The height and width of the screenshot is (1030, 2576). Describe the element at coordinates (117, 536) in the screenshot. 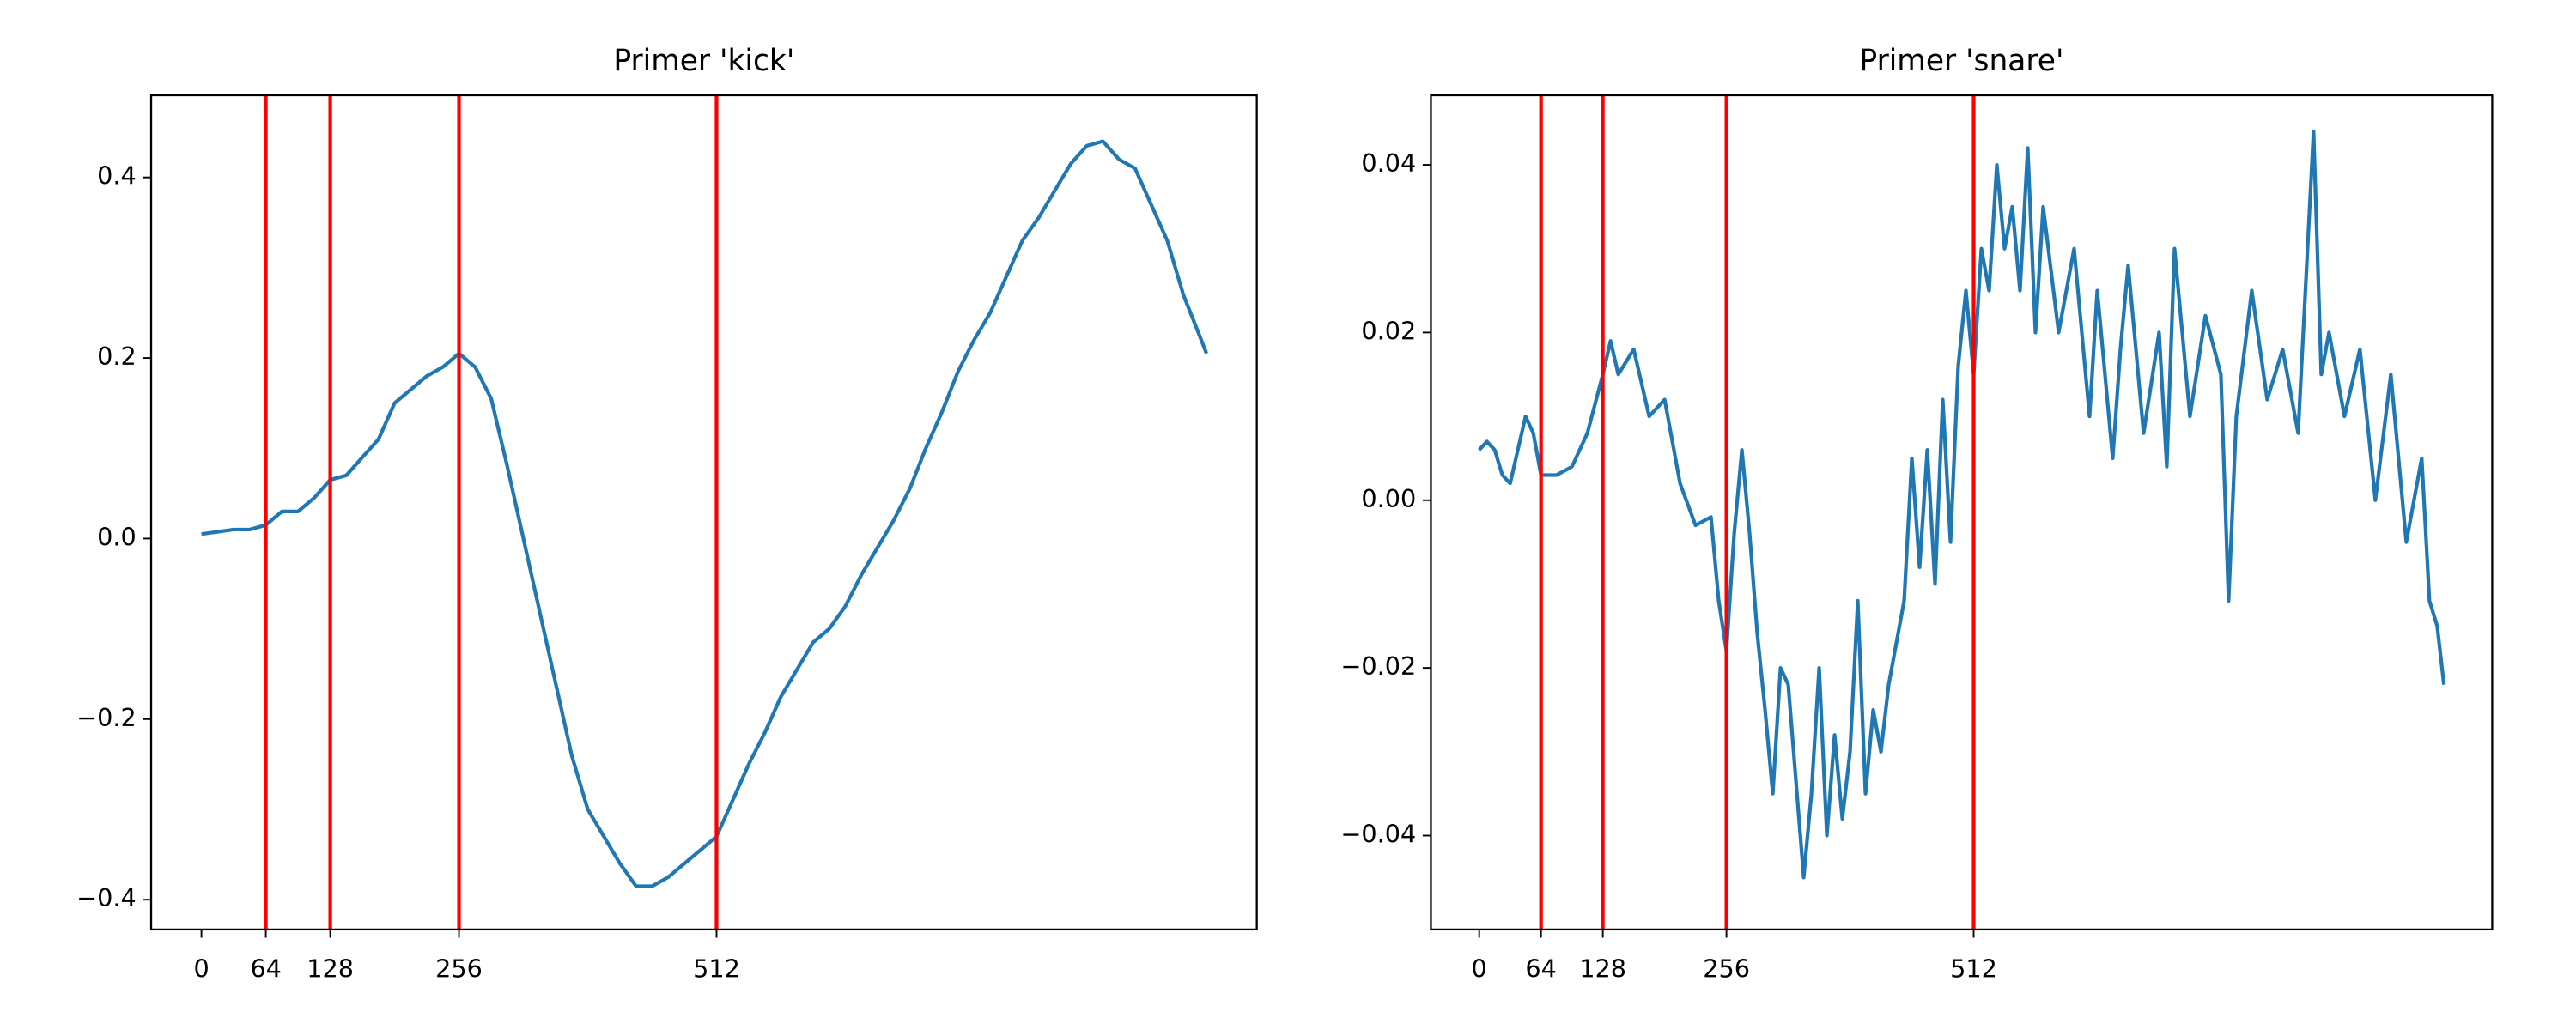

I see `y-tick-label: 0.0` at that location.